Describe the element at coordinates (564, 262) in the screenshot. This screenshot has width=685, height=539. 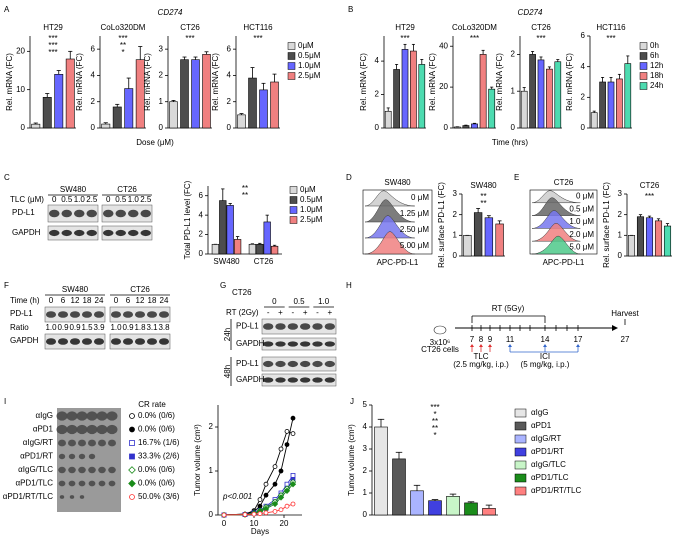
I see `x-axis-label: APC-PD-L1` at that location.